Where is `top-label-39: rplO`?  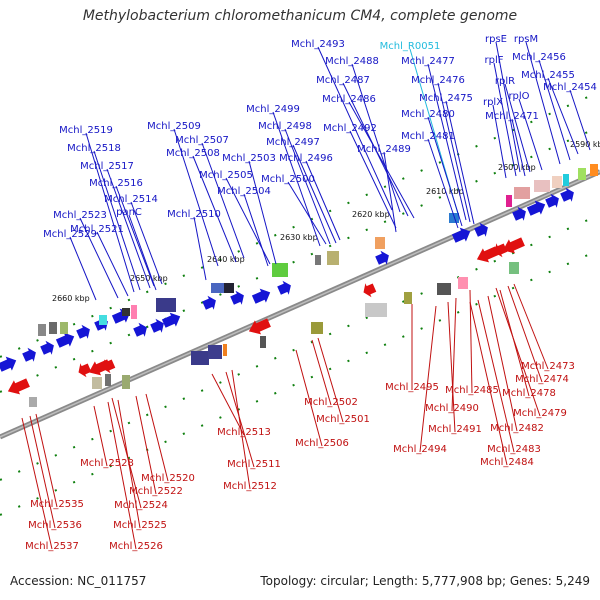
top-label-39: rplO is located at coordinates (518, 96).